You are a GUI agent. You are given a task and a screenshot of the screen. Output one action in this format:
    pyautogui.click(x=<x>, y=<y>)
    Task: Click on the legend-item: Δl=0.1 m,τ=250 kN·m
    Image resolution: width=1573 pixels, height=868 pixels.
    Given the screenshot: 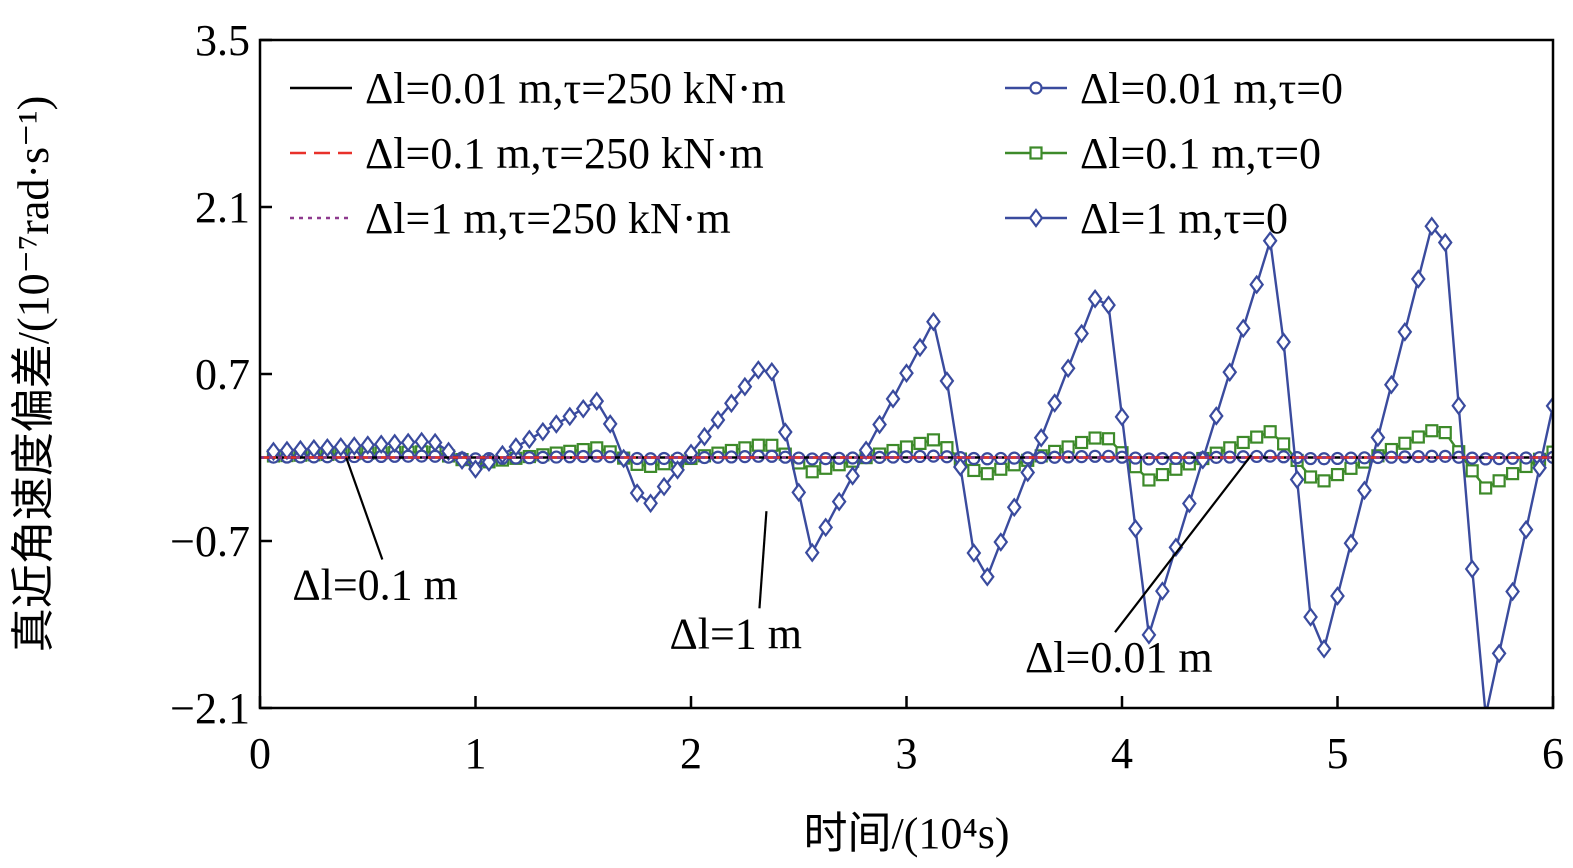 What is the action you would take?
    pyautogui.click(x=527, y=153)
    